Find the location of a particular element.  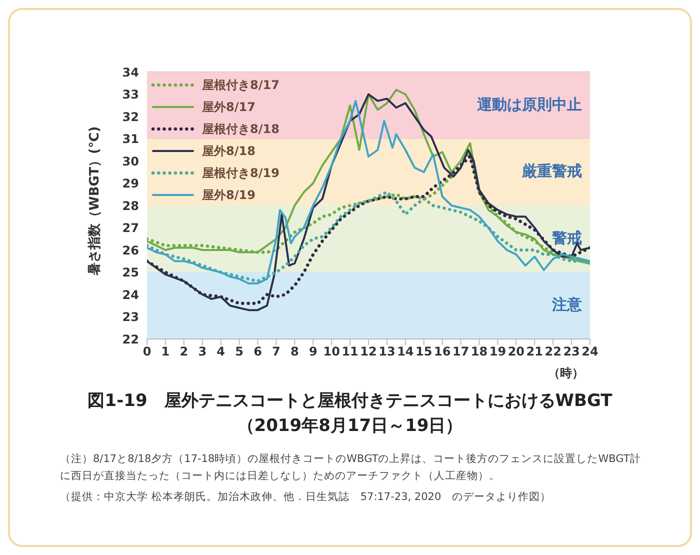

y-tick-label: 30 is located at coordinates (130, 161).